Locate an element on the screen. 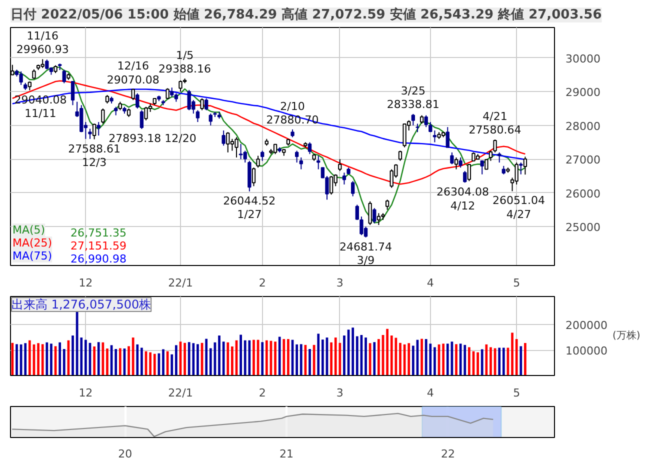 The height and width of the screenshot is (470, 653). x-tick-label: 5 is located at coordinates (516, 283).